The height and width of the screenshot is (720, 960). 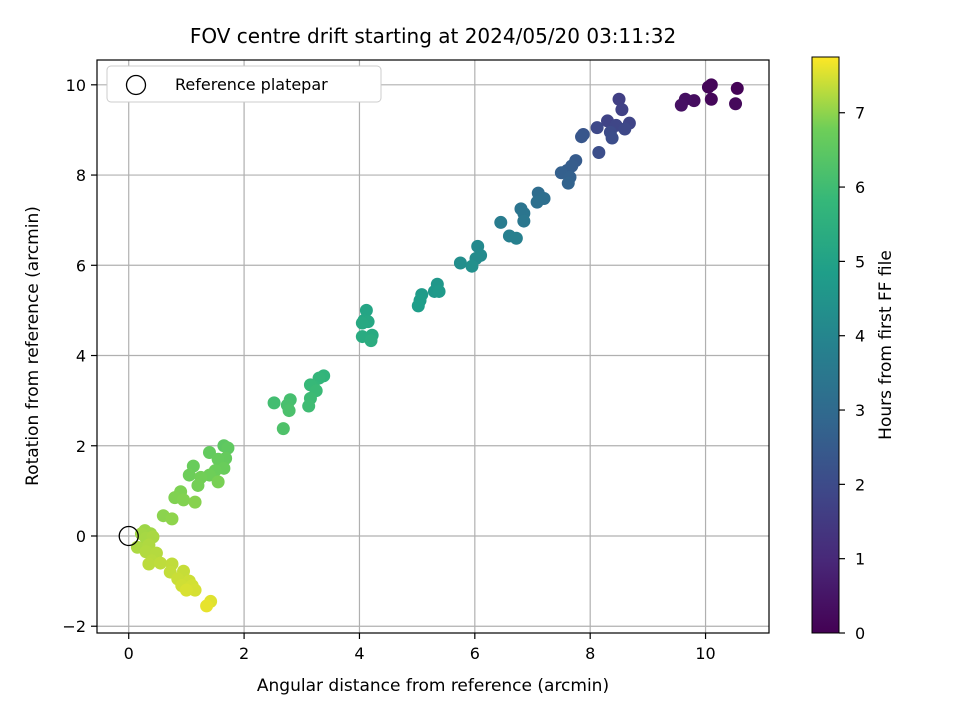 What do you see at coordinates (860, 336) in the screenshot?
I see `colorbar-tick-label: 4` at bounding box center [860, 336].